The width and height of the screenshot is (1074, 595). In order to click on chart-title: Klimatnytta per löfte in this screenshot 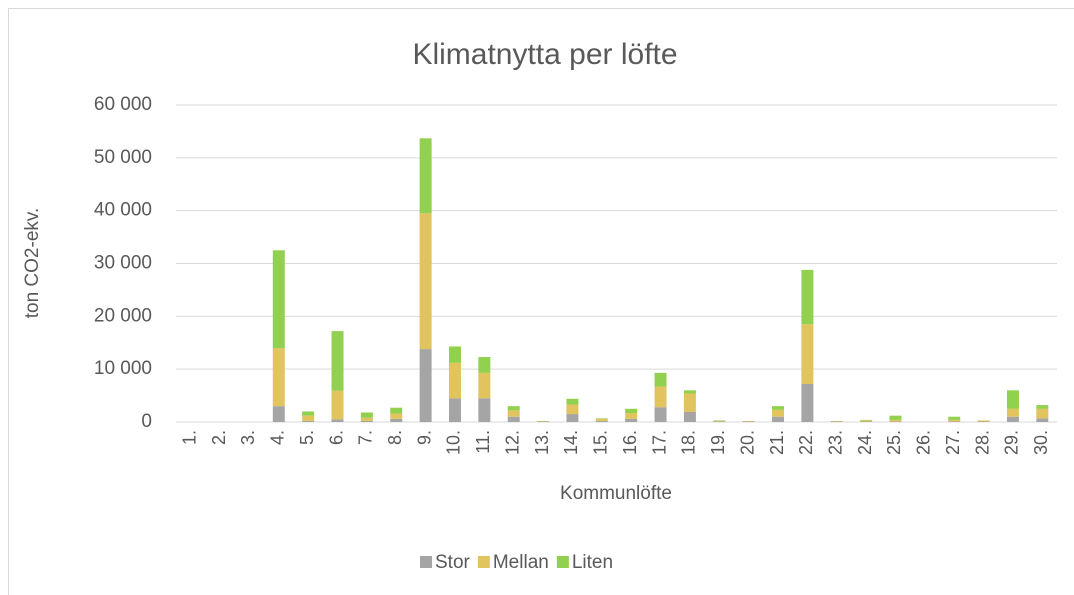, I will do `click(544, 54)`.